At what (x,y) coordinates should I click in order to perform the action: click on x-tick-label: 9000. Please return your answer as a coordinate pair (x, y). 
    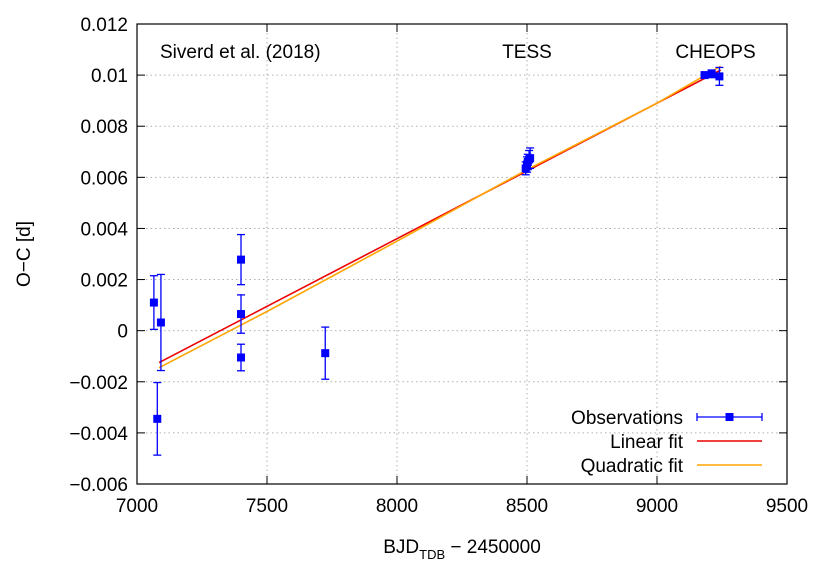
    Looking at the image, I should click on (657, 506).